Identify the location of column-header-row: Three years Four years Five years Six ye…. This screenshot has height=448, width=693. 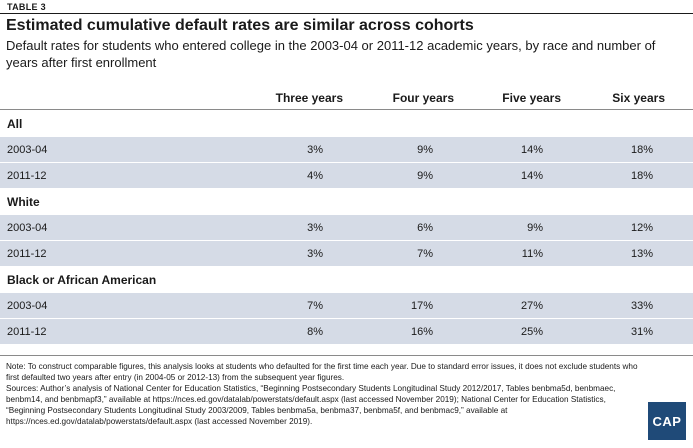
(346, 98).